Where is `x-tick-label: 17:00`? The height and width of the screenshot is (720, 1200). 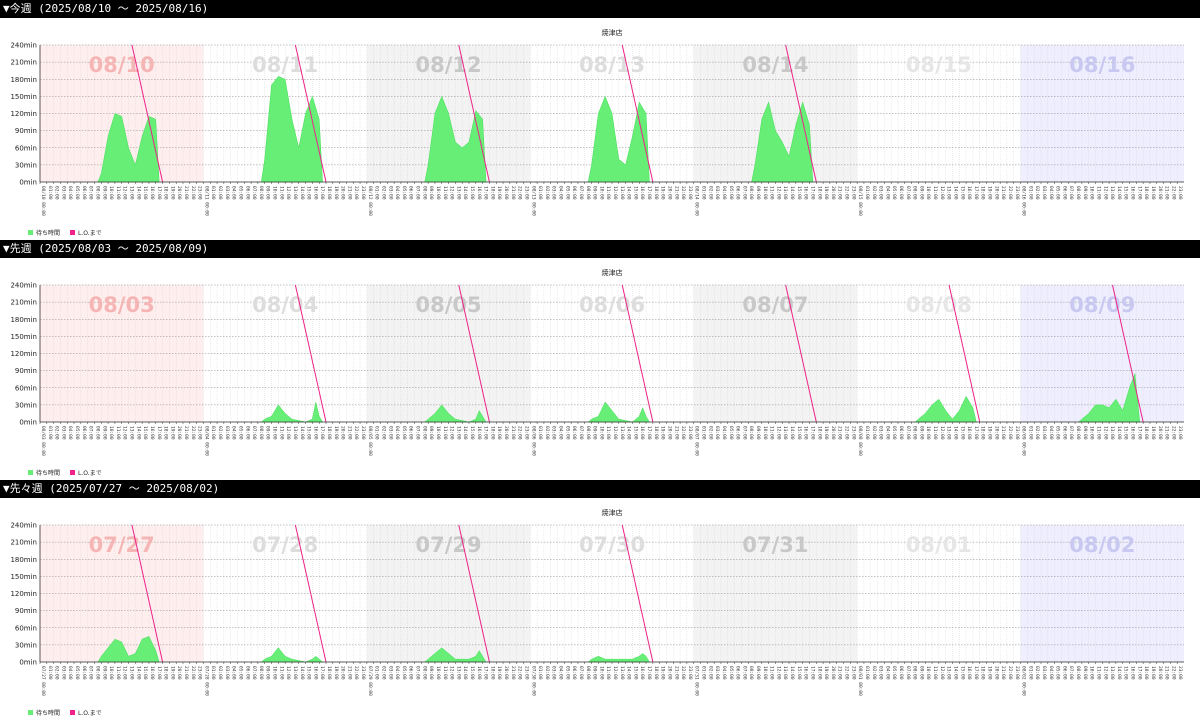 x-tick-label: 17:00 is located at coordinates (649, 673).